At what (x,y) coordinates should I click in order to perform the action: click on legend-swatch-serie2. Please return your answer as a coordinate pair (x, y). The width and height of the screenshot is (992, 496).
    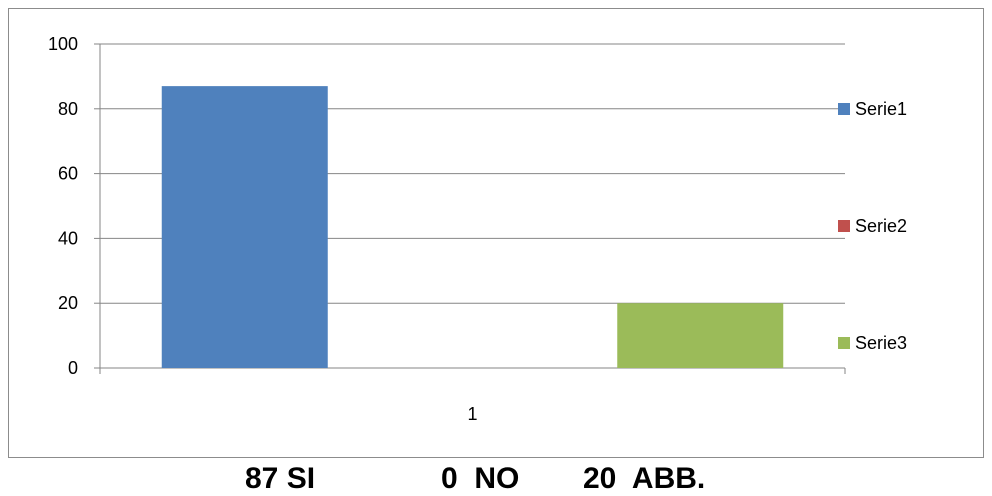
    Looking at the image, I should click on (844, 226).